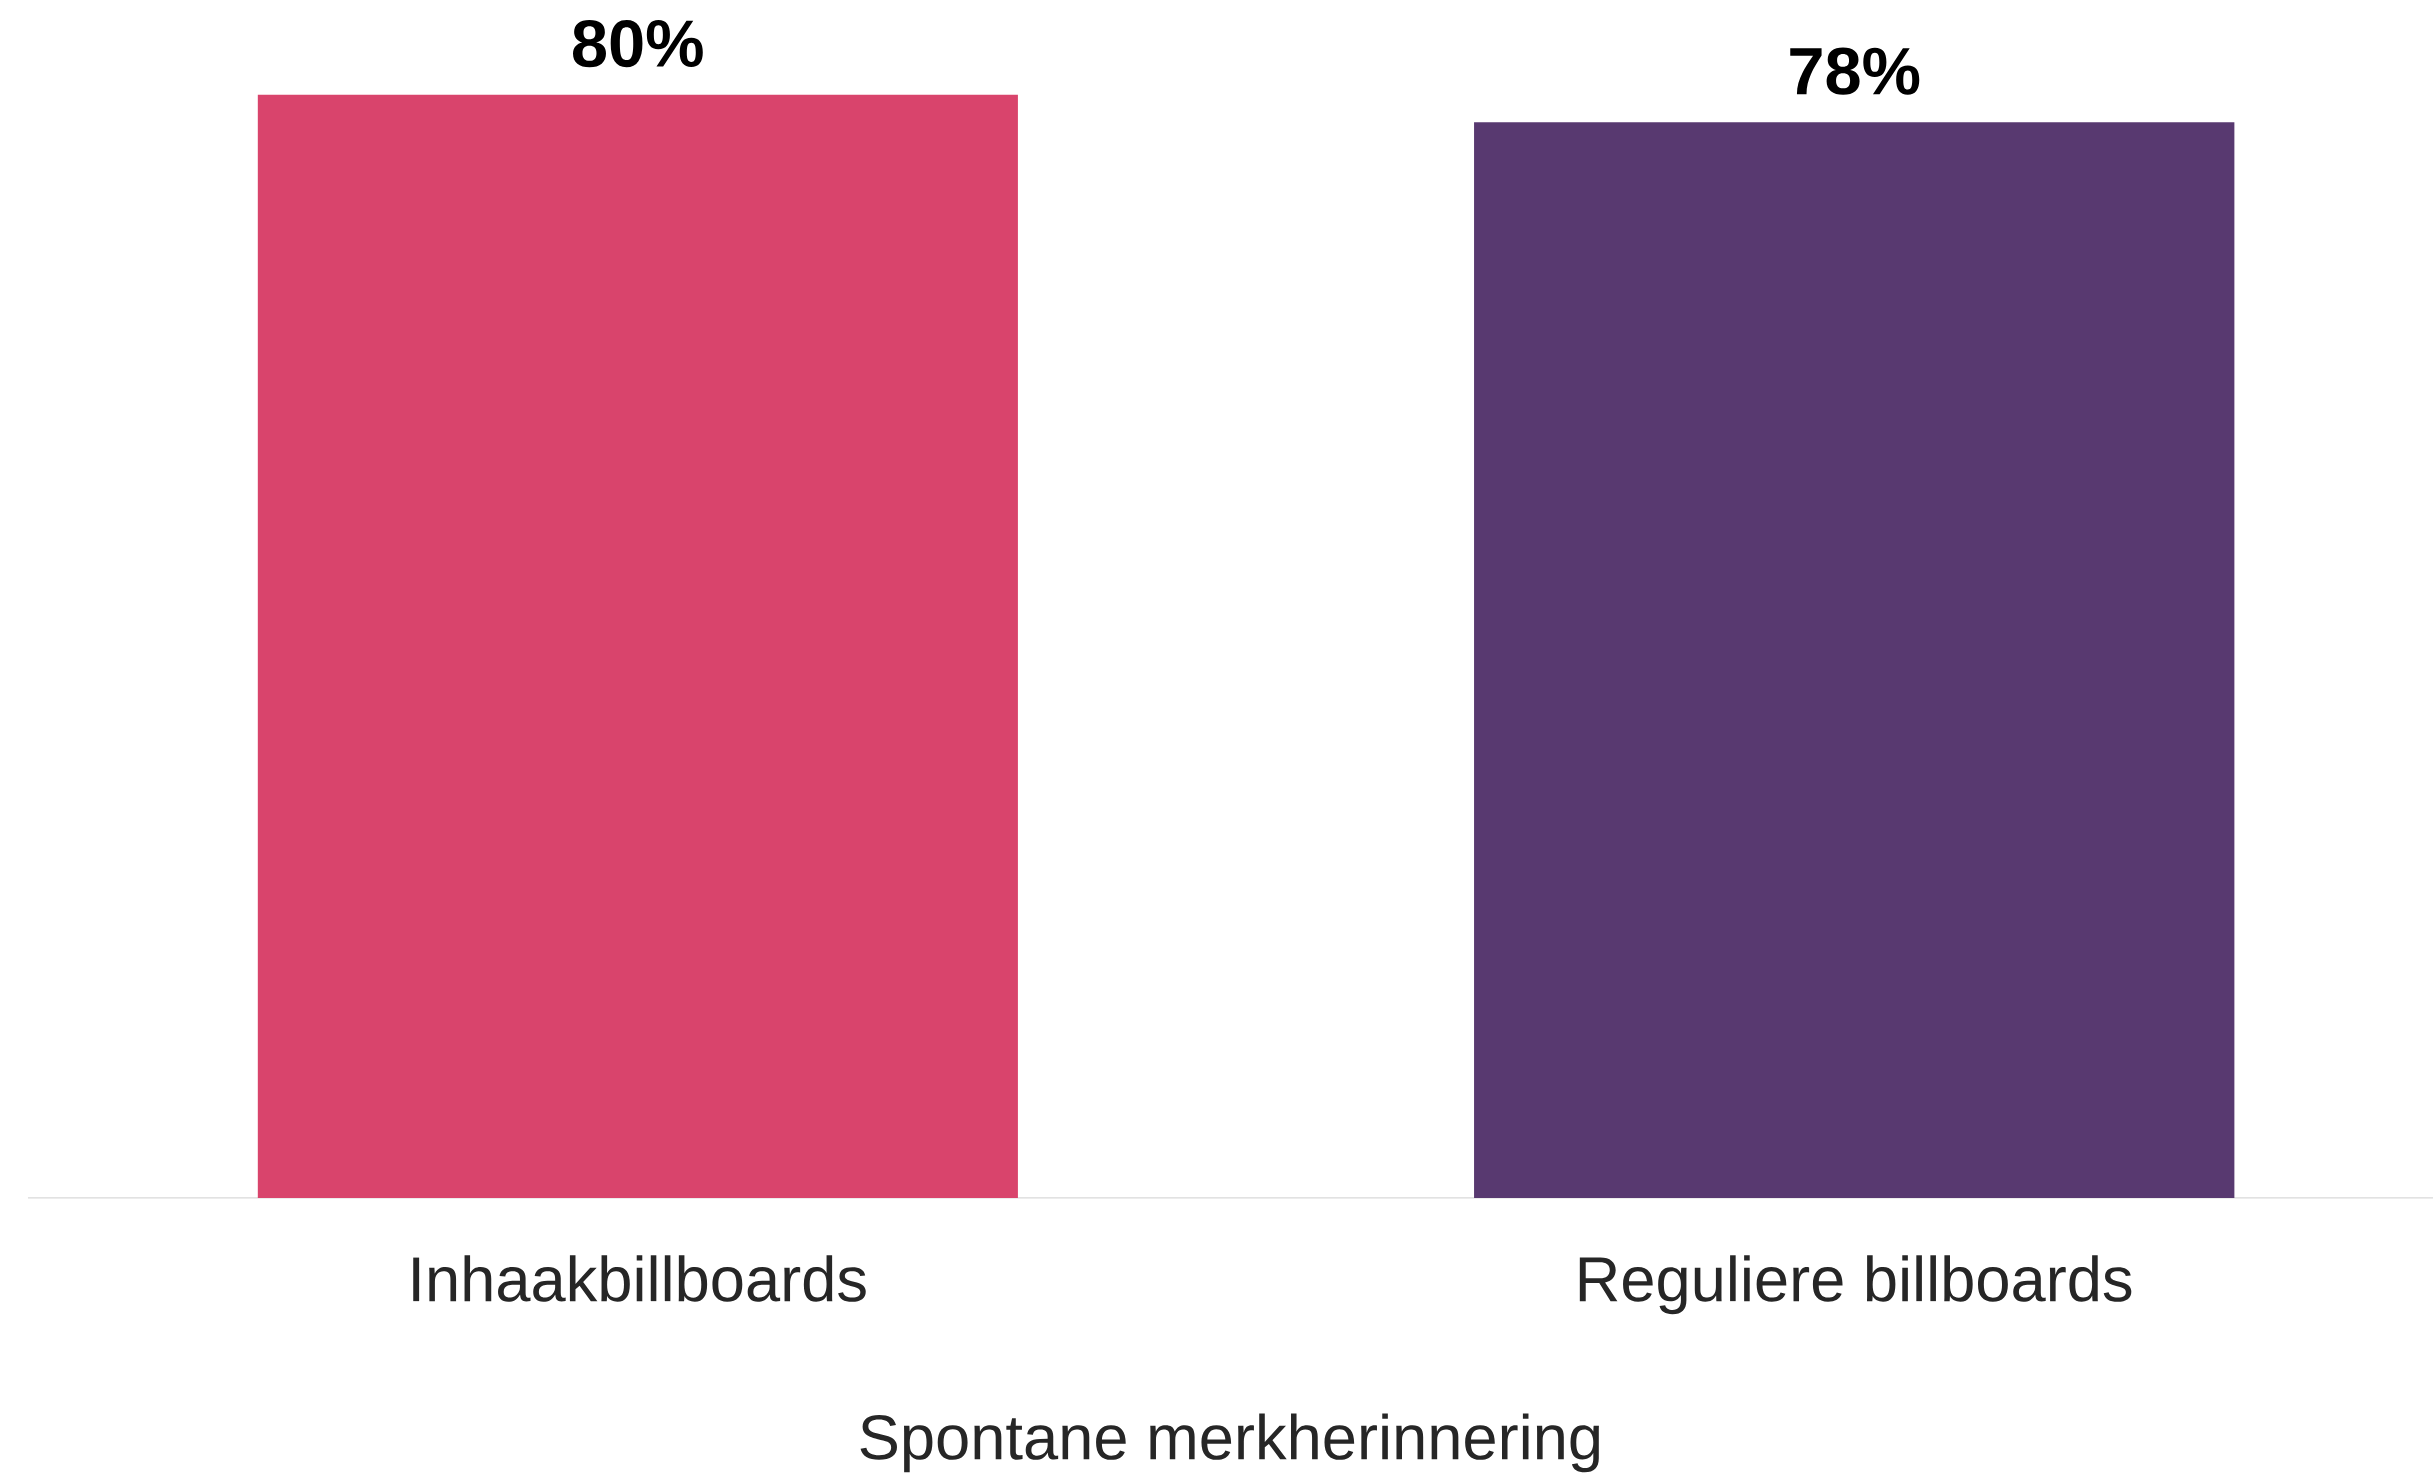 The width and height of the screenshot is (2433, 1477). I want to click on x-tick-label: Inhaakbillboards, so click(639, 1278).